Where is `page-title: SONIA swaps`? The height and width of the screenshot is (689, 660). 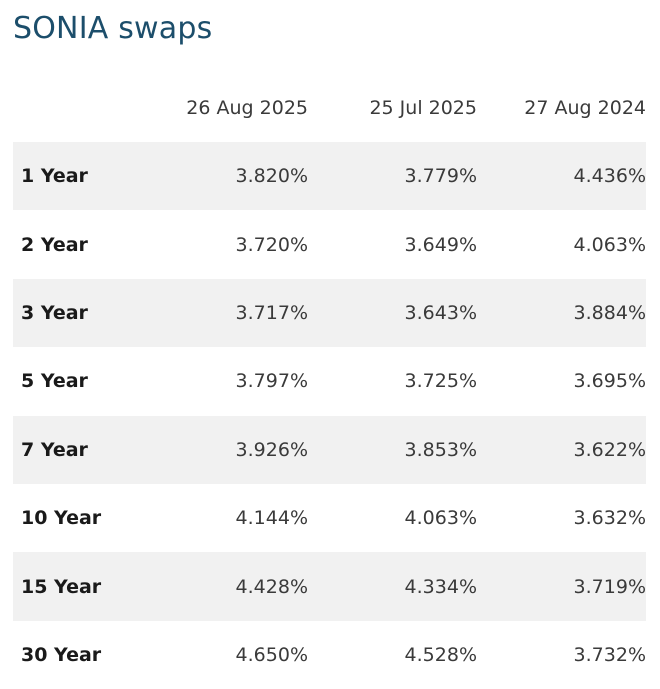
page-title: SONIA swaps is located at coordinates (113, 28).